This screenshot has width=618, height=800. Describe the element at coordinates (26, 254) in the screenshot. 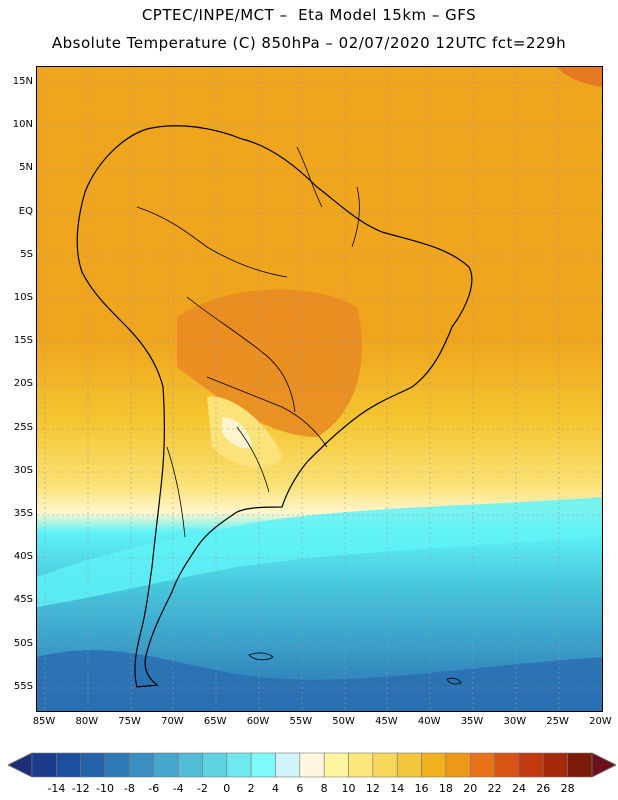

I see `lat-label: 5S` at that location.